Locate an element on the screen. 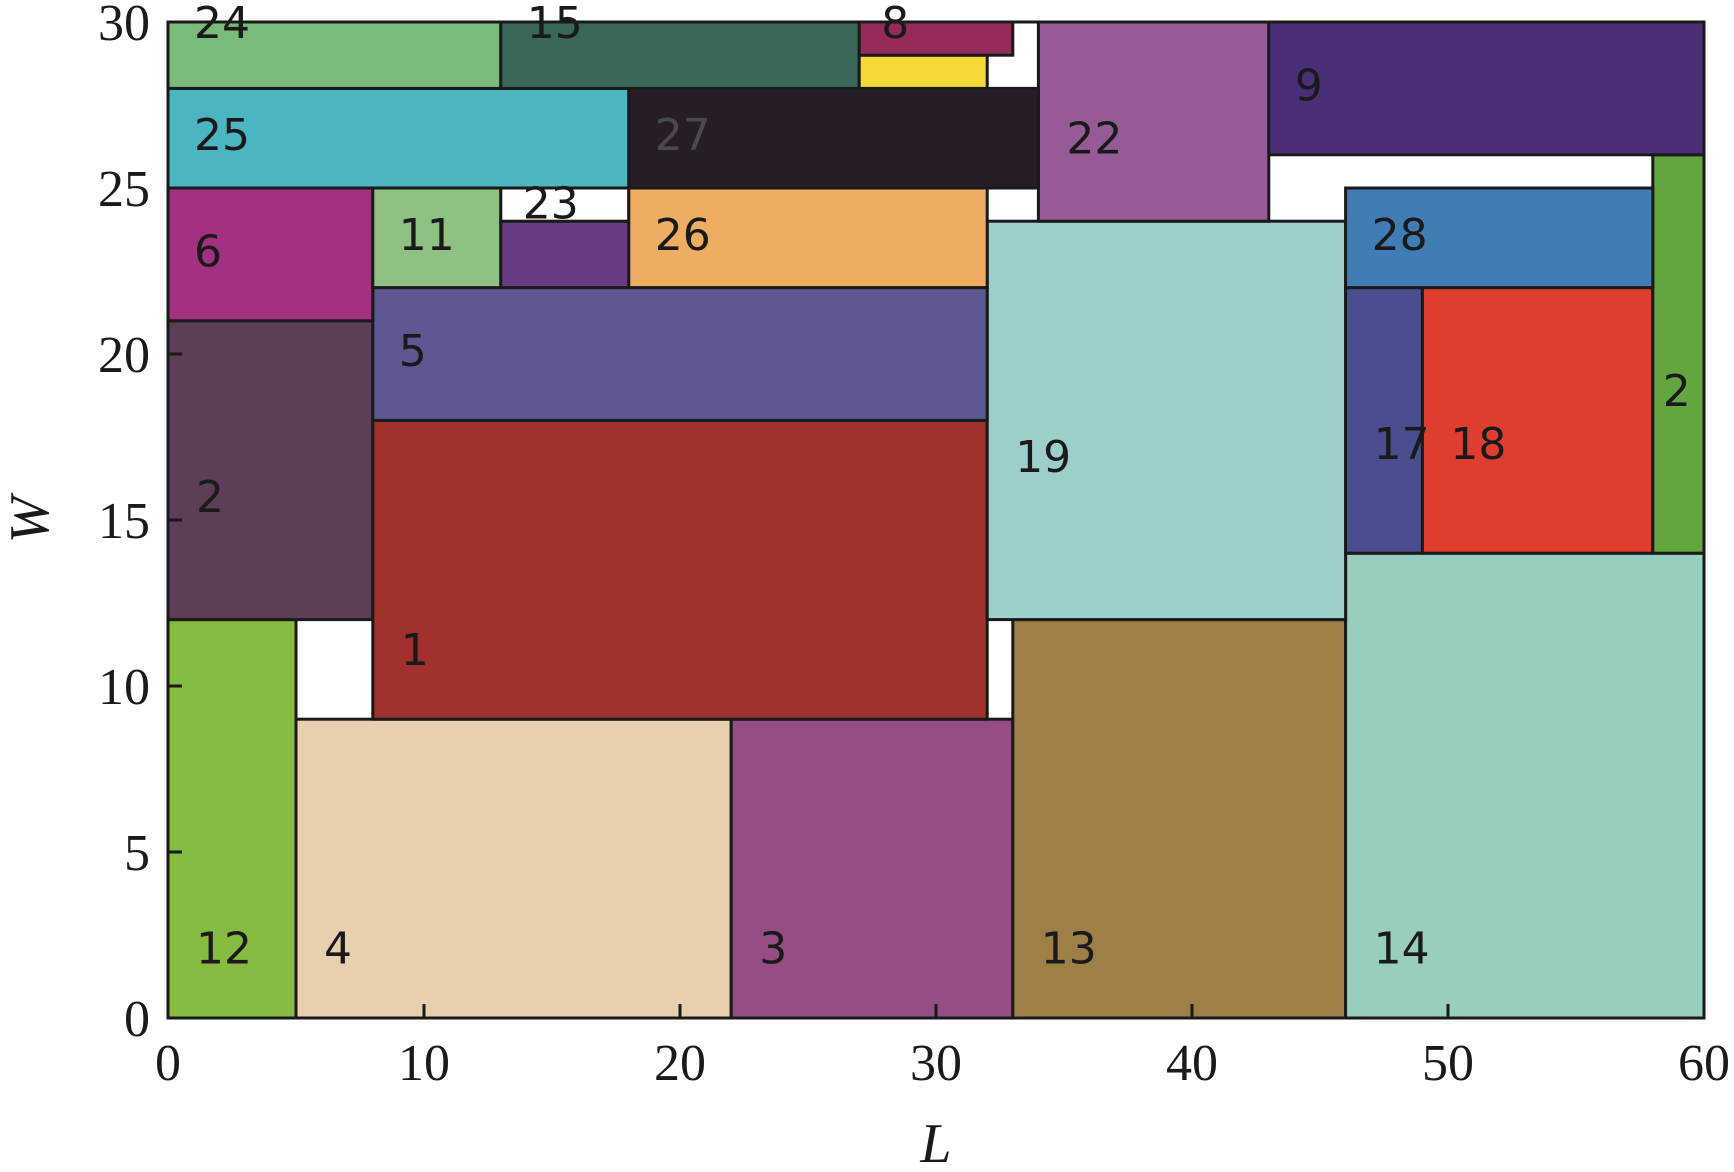  x-tick-label: 10 is located at coordinates (424, 1063).